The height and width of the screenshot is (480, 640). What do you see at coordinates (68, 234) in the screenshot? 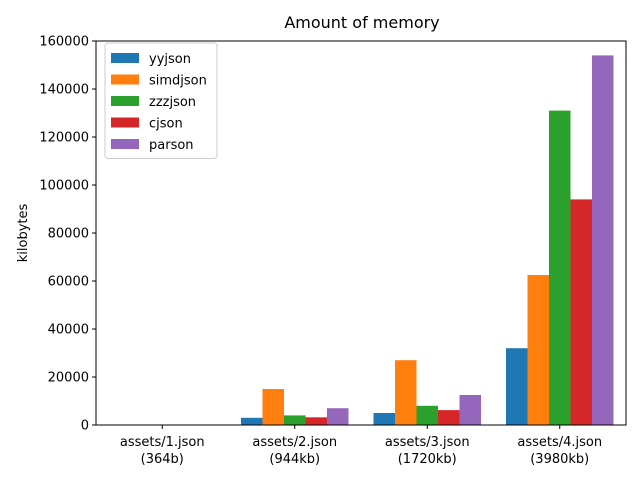
I see `y-tick-label: 80000` at bounding box center [68, 234].